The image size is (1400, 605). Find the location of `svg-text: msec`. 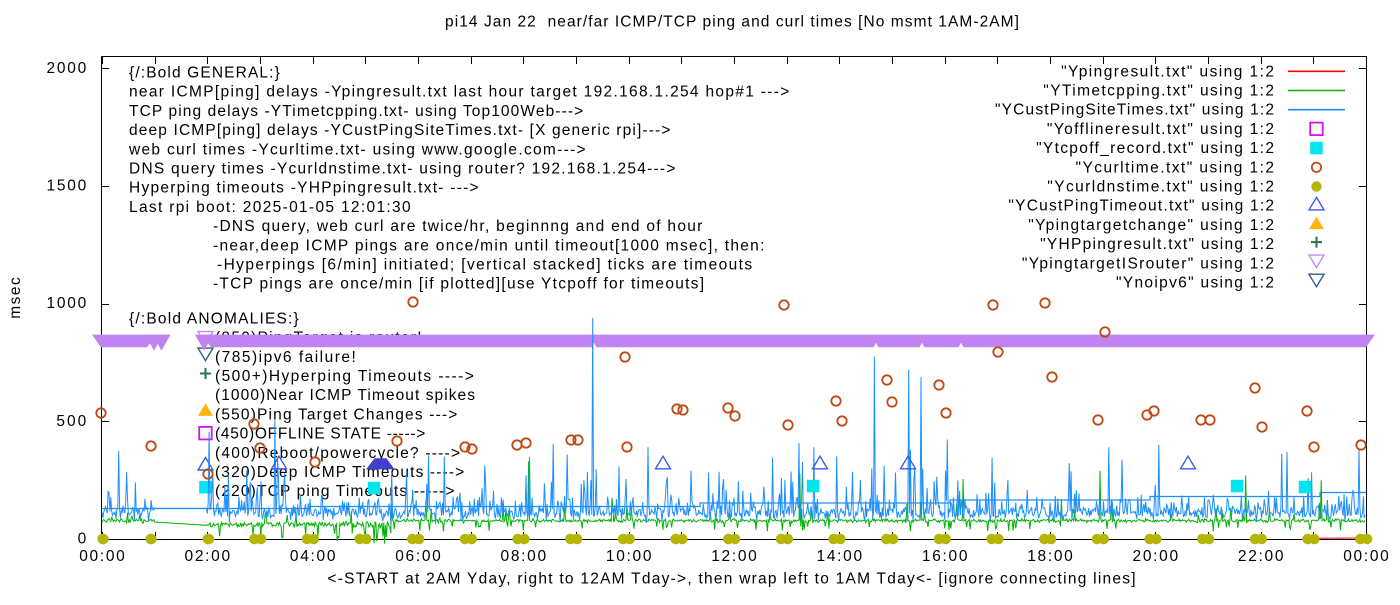

svg-text: msec is located at coordinates (15, 298).